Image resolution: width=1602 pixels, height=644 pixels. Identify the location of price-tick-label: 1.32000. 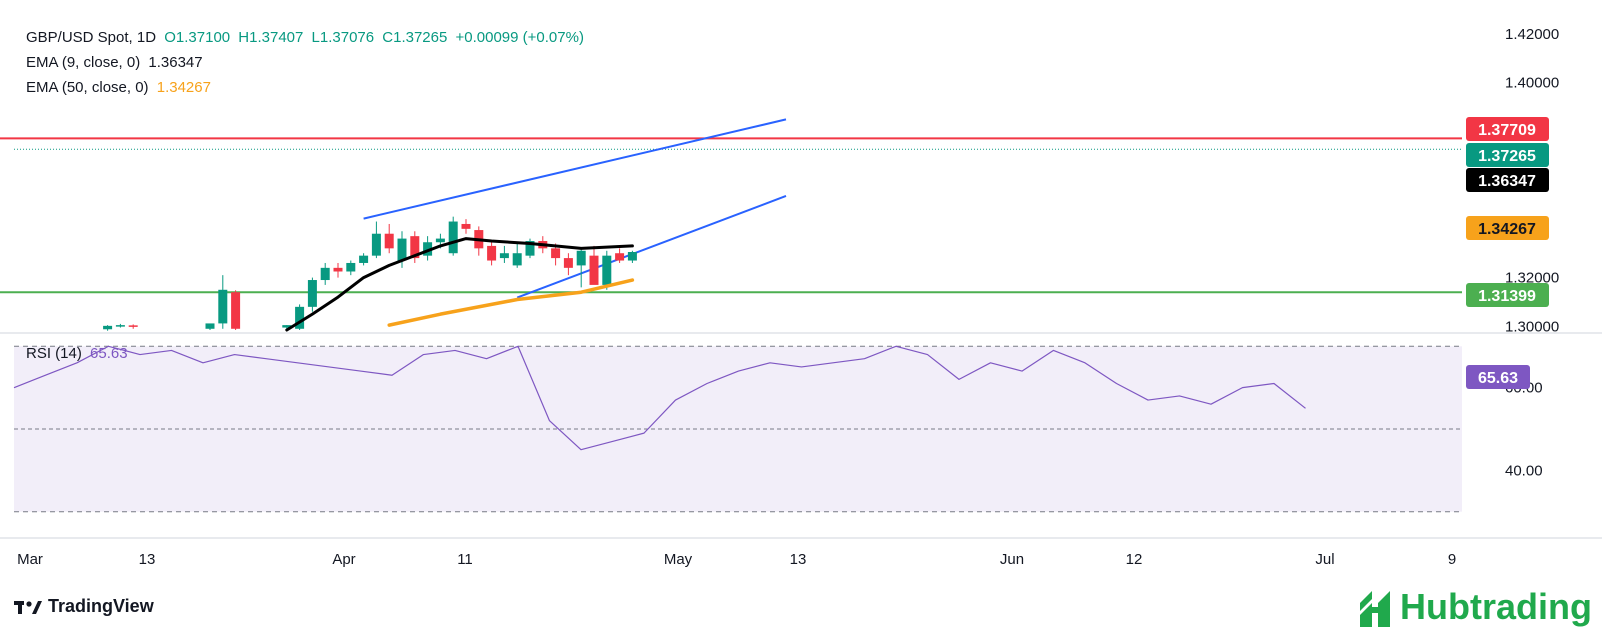
(1532, 278).